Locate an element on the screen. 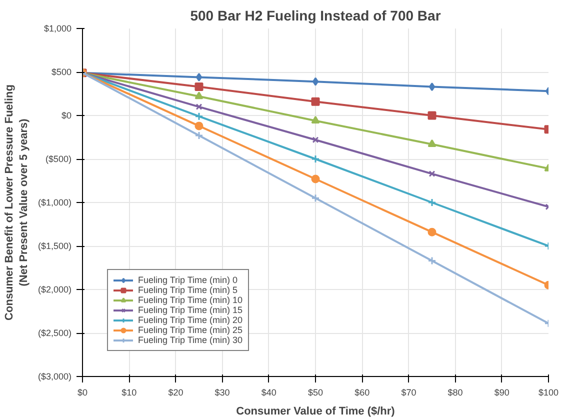 This screenshot has height=420, width=566. x-tick-label: $100 is located at coordinates (548, 393).